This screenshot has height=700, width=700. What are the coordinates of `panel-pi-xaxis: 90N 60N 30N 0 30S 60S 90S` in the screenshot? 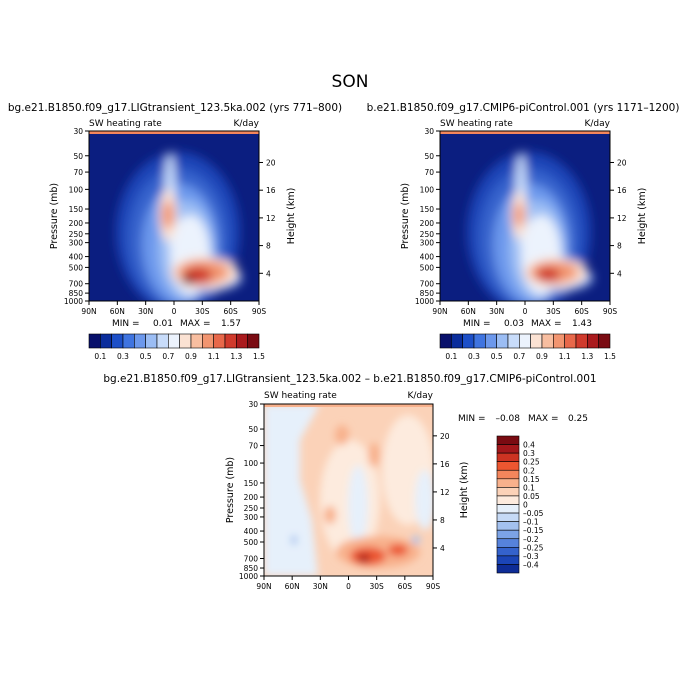 It's located at (524, 308).